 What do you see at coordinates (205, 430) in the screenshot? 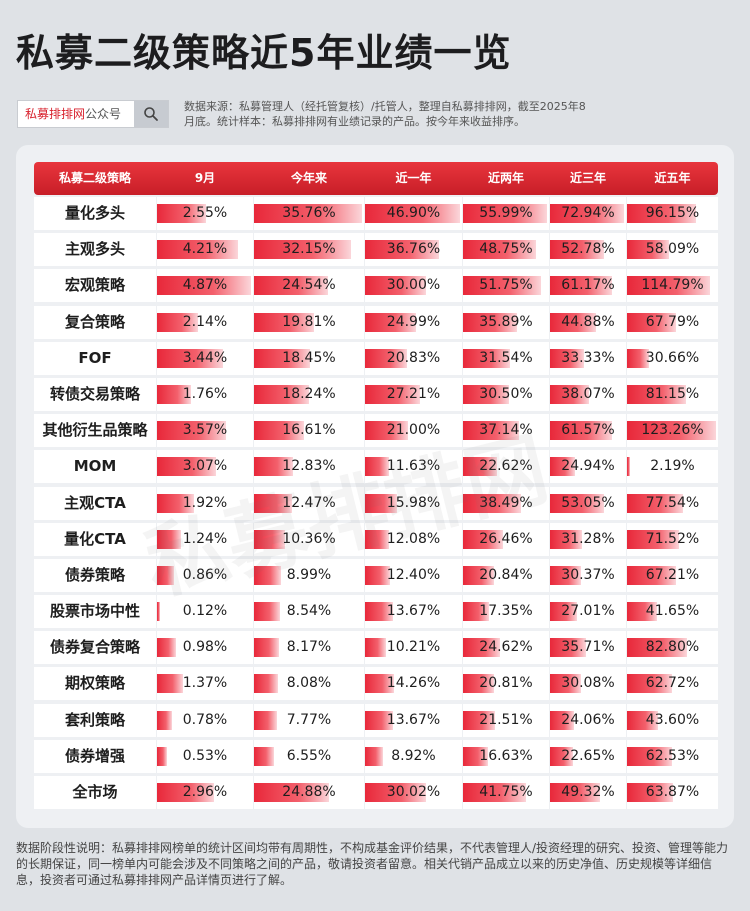
I see `value-label: 3.57%` at bounding box center [205, 430].